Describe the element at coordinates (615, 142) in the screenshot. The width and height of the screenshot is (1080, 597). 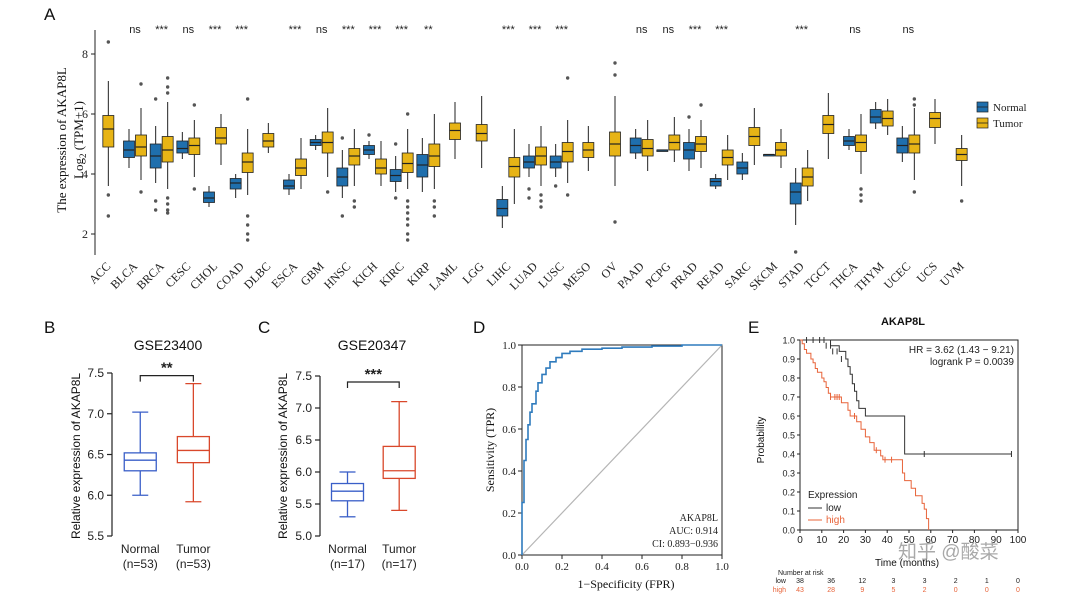
I see `box-group-ov` at that location.